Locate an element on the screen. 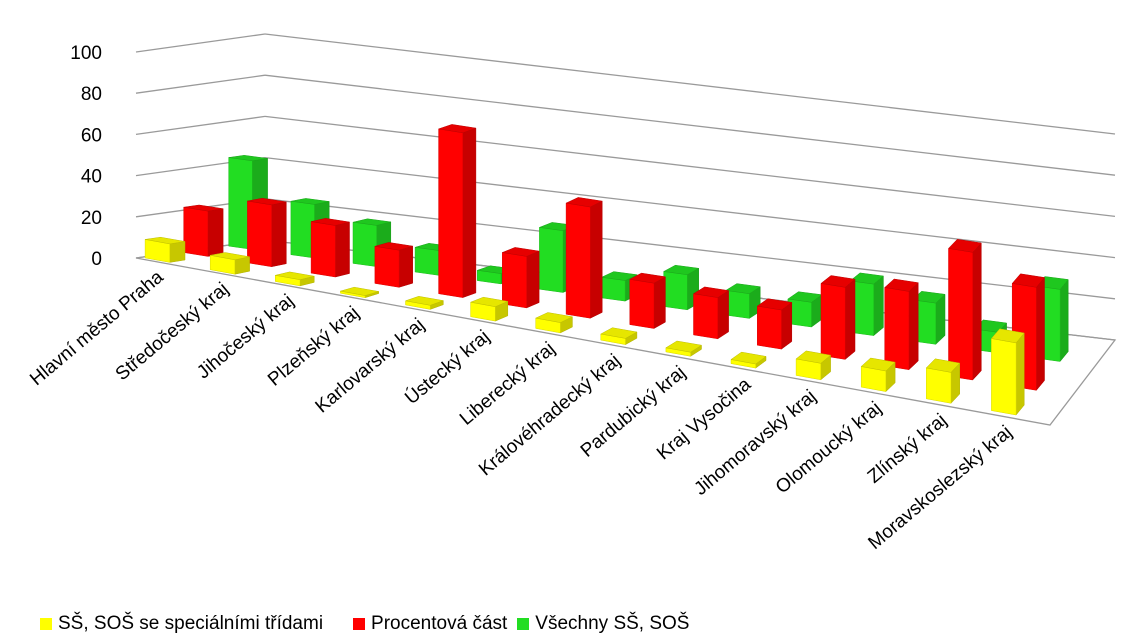  legend-item-speci: SŠ, SOŠ se speciálními třídami is located at coordinates (181, 624).